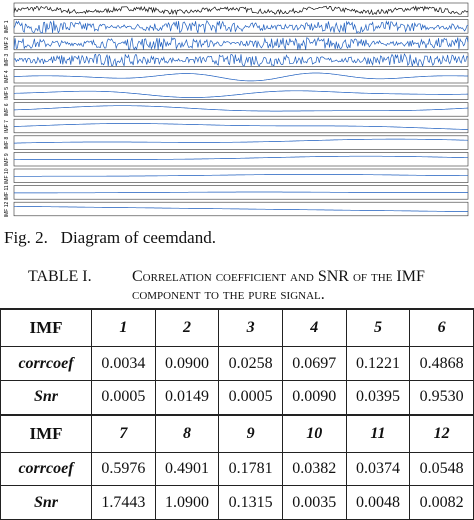 This screenshot has width=474, height=520. What do you see at coordinates (441, 328) in the screenshot?
I see `table-cell: 6` at bounding box center [441, 328].